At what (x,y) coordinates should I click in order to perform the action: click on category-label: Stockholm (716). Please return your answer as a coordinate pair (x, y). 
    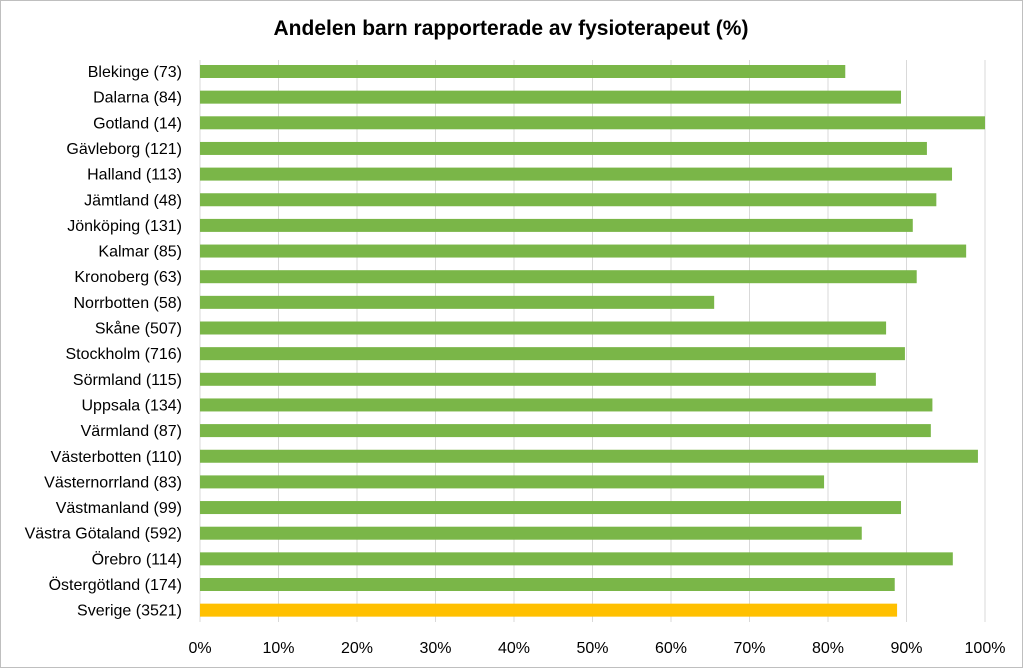
    Looking at the image, I should click on (124, 354).